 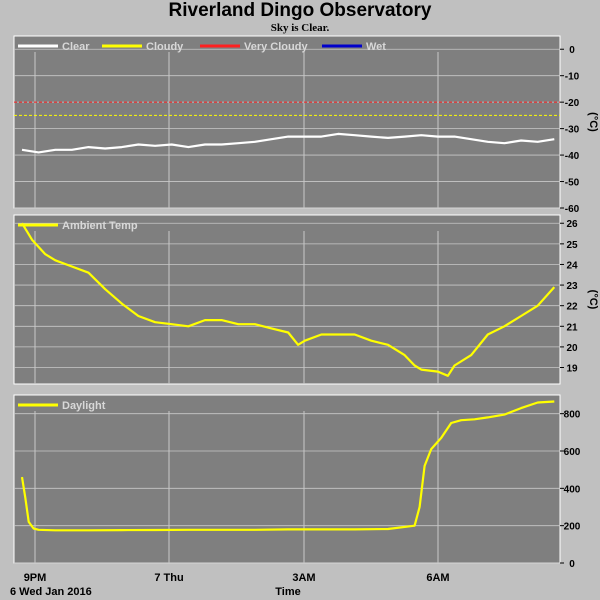 What do you see at coordinates (572, 327) in the screenshot?
I see `y-tick-label: 21` at bounding box center [572, 327].